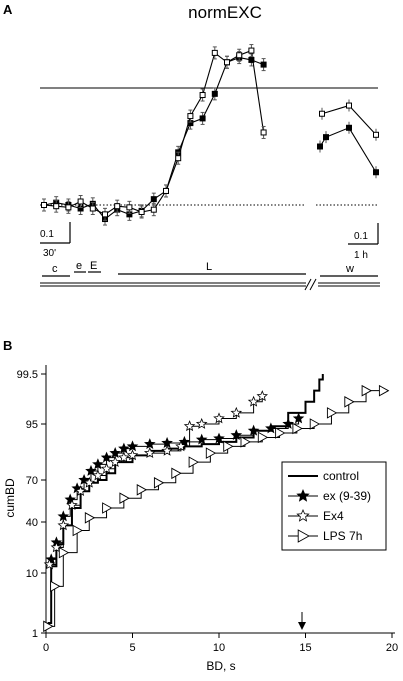 This screenshot has width=403, height=681. What do you see at coordinates (349, 269) in the screenshot?
I see `phase-label-w: w` at bounding box center [349, 269].